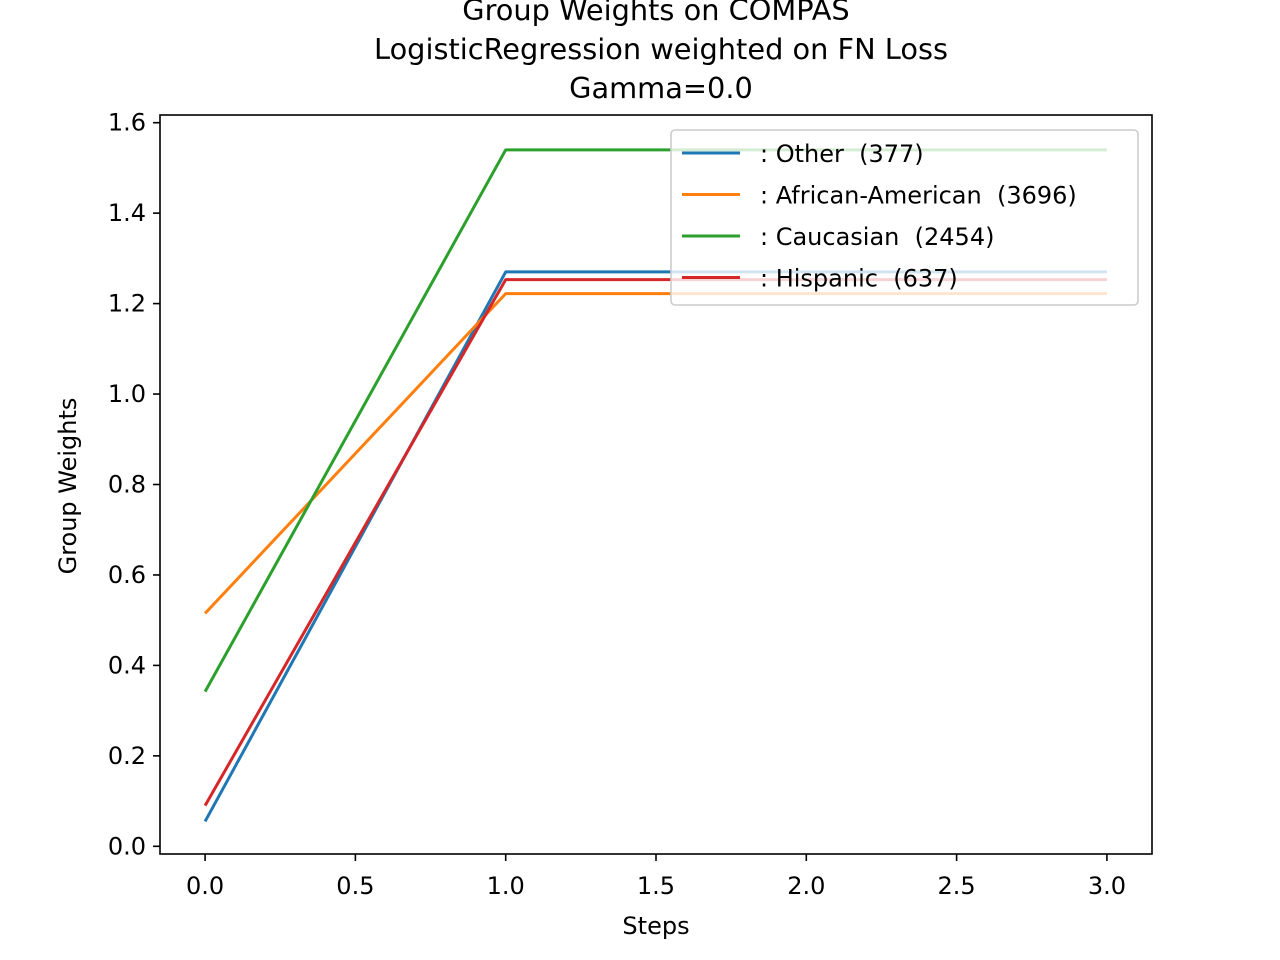 This screenshot has width=1280, height=960. Describe the element at coordinates (655, 926) in the screenshot. I see `x-axis-label: Steps` at that location.